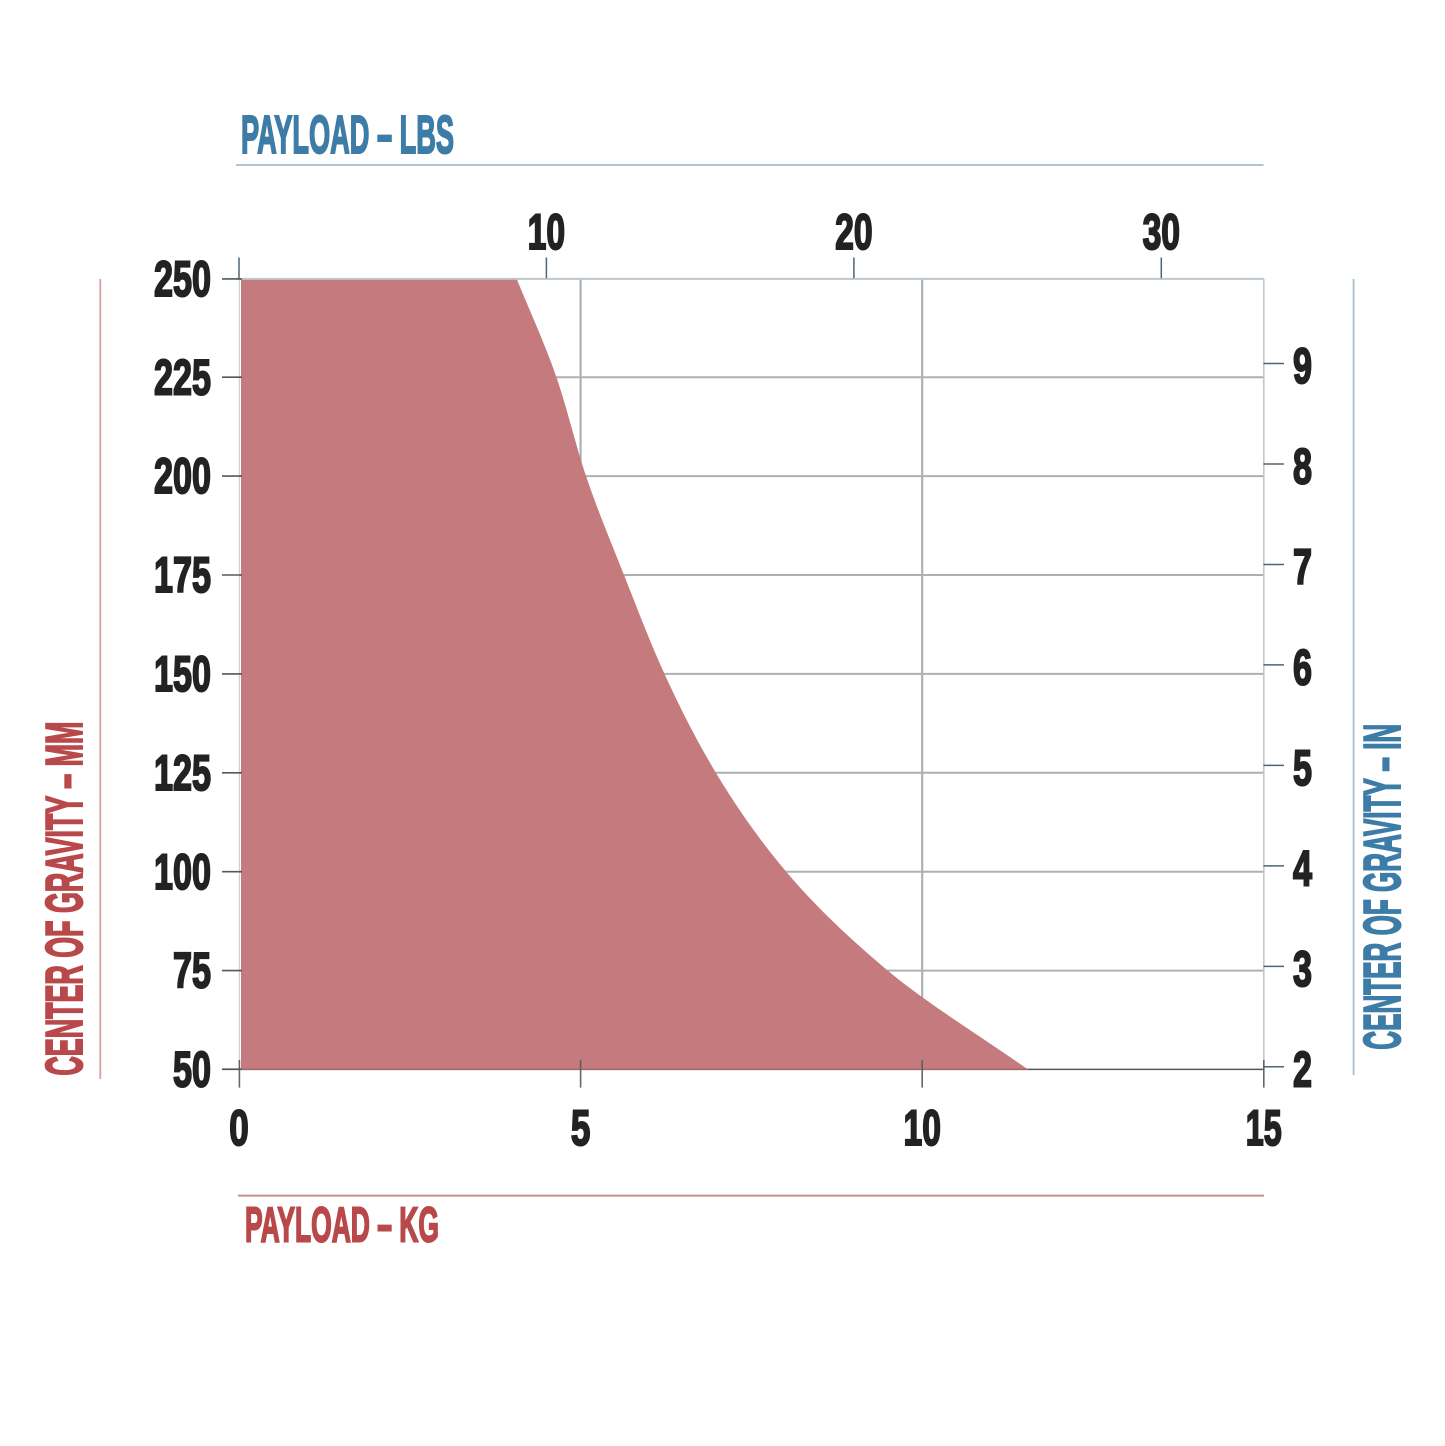 The height and width of the screenshot is (1446, 1445). What do you see at coordinates (853, 232) in the screenshot?
I see `svg-text: 20` at bounding box center [853, 232].